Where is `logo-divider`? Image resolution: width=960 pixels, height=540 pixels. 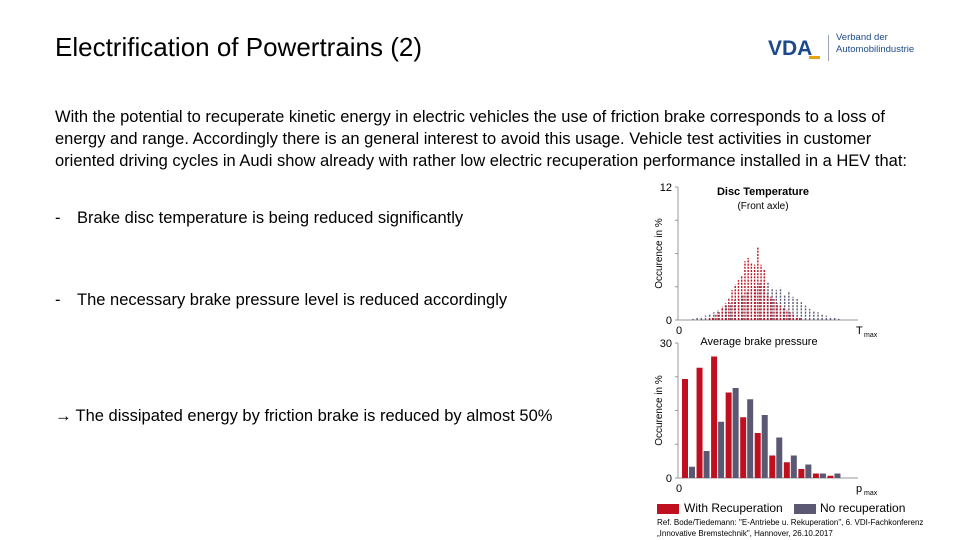
logo-divider is located at coordinates (828, 48).